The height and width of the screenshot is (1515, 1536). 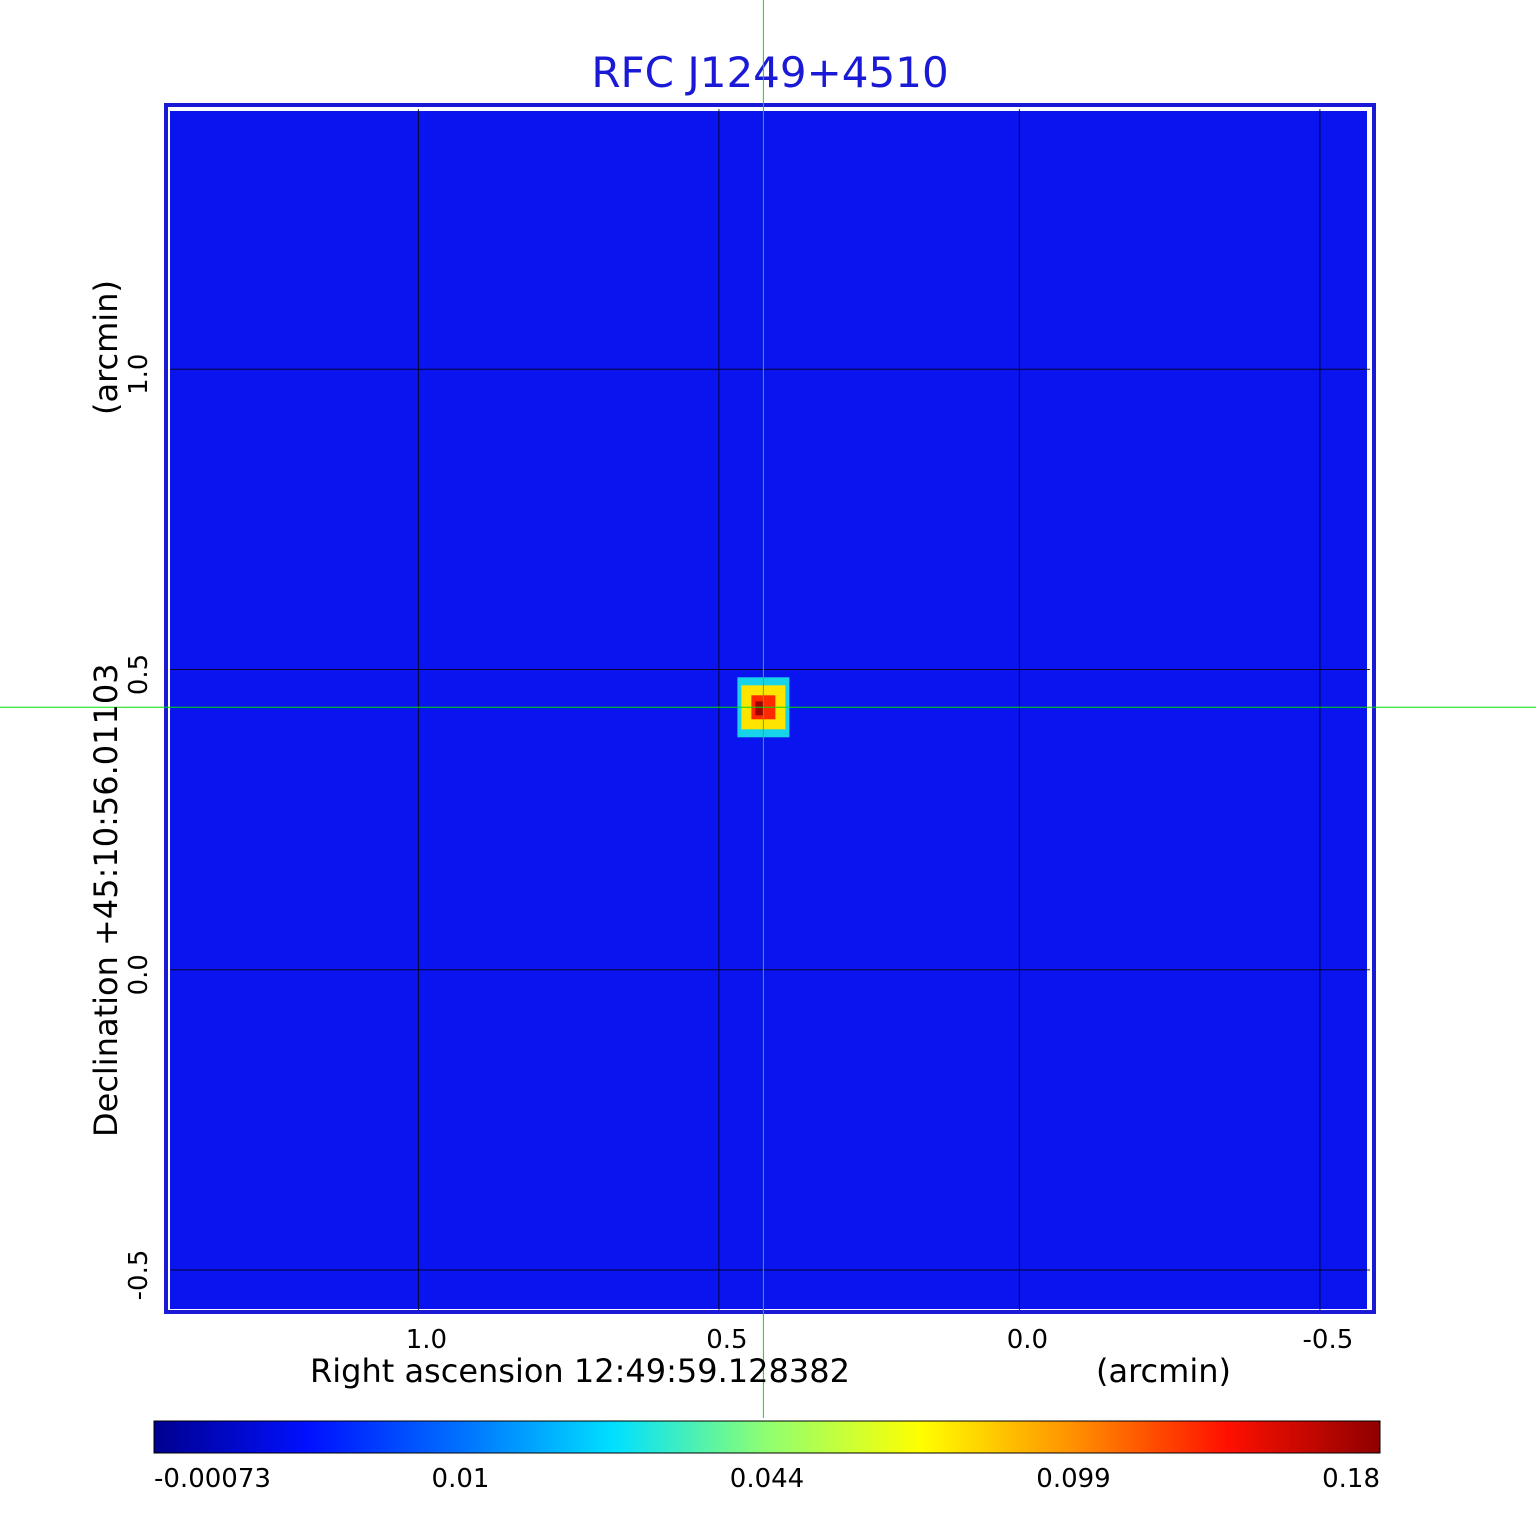 What do you see at coordinates (106, 347) in the screenshot?
I see `y-axis-unit: (arcmin)` at bounding box center [106, 347].